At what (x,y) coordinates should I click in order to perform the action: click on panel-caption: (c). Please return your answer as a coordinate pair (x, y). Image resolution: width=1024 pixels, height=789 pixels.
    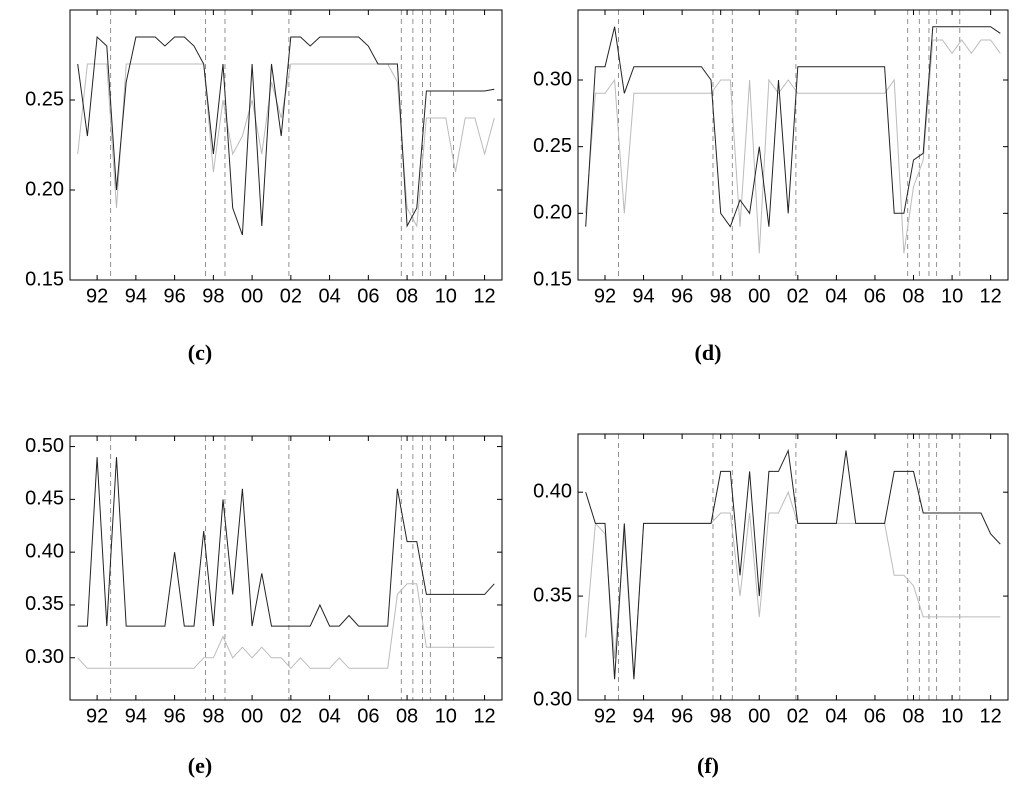
    Looking at the image, I should click on (200, 352).